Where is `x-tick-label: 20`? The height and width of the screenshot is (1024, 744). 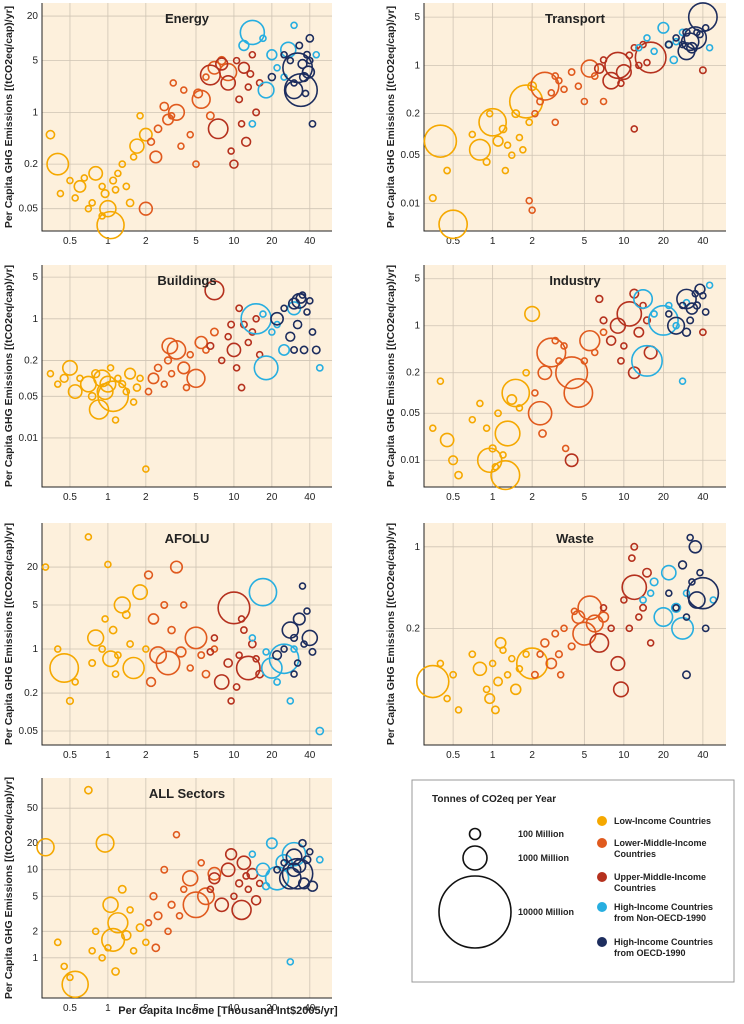
x-tick-label: 20 is located at coordinates (664, 241).